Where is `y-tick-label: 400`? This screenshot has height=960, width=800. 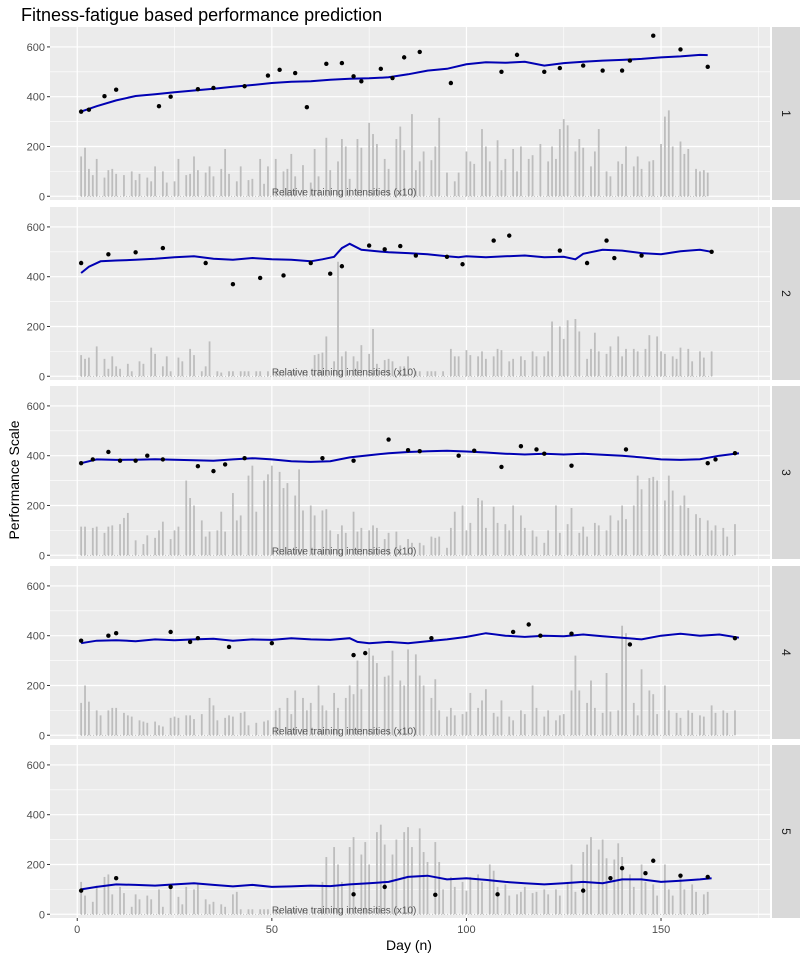
y-tick-label: 400 is located at coordinates (36, 816).